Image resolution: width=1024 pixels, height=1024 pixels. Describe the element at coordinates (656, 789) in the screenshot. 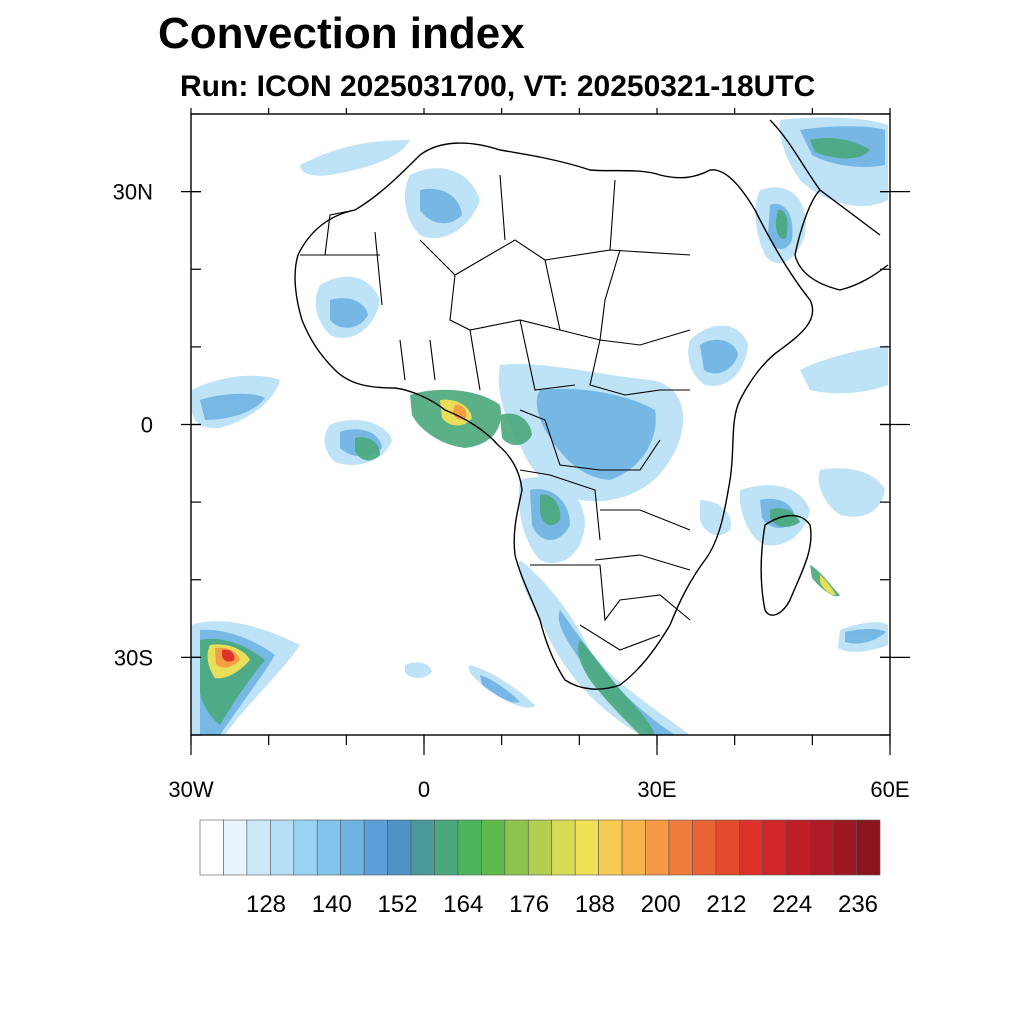

I see `lon-tick-label: 30E` at that location.